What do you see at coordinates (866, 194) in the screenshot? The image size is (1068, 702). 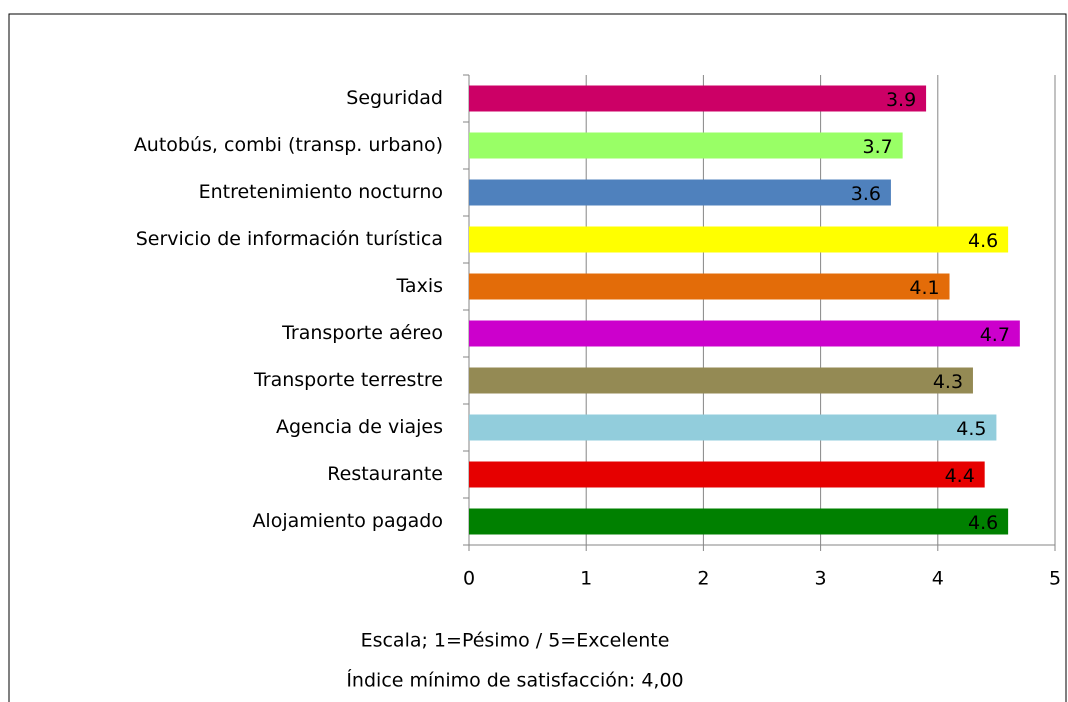 I see `data-label: 3.6` at bounding box center [866, 194].